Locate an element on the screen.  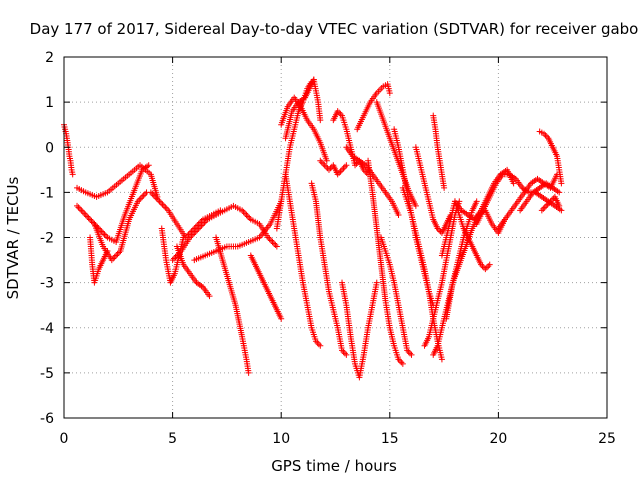
series-t8 is located at coordinates (224, 233).